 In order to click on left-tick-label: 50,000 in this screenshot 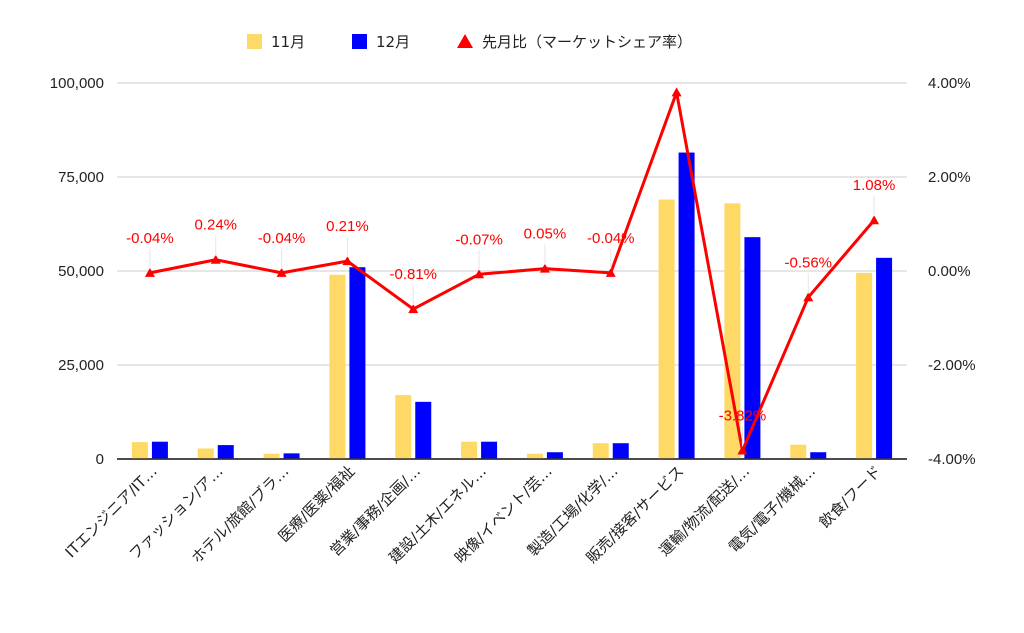, I will do `click(81, 271)`.